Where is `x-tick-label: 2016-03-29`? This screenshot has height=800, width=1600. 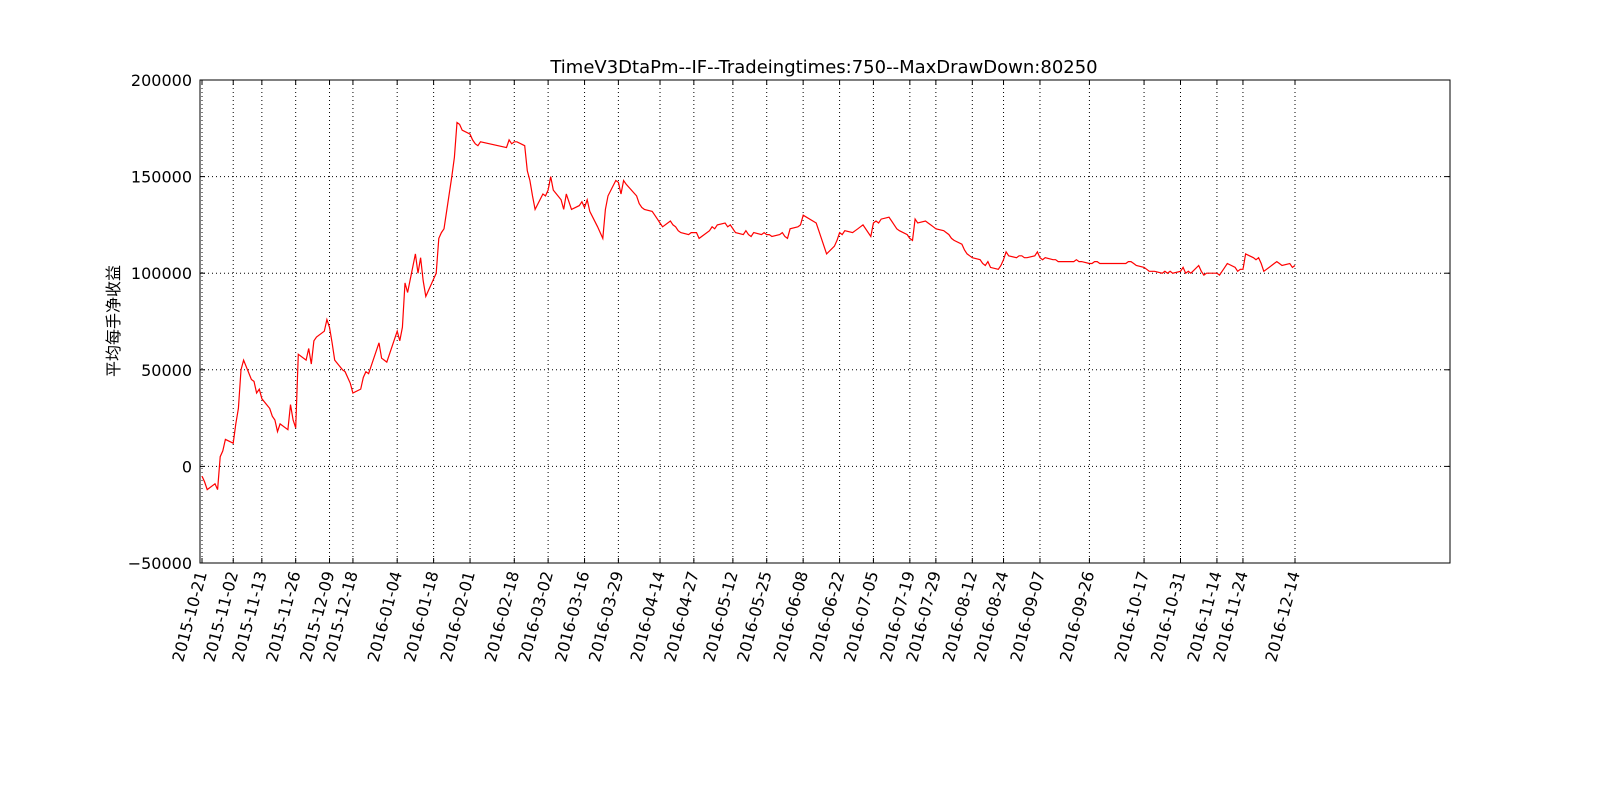
x-tick-label: 2016-03-29 is located at coordinates (606, 616).